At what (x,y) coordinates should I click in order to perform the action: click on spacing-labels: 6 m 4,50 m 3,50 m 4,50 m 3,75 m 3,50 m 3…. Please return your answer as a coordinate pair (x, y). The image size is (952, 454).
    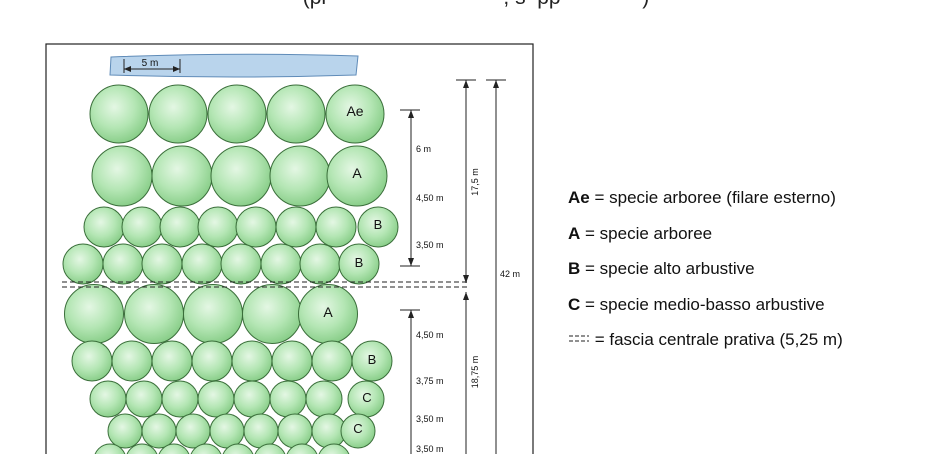
    Looking at the image, I should click on (430, 299).